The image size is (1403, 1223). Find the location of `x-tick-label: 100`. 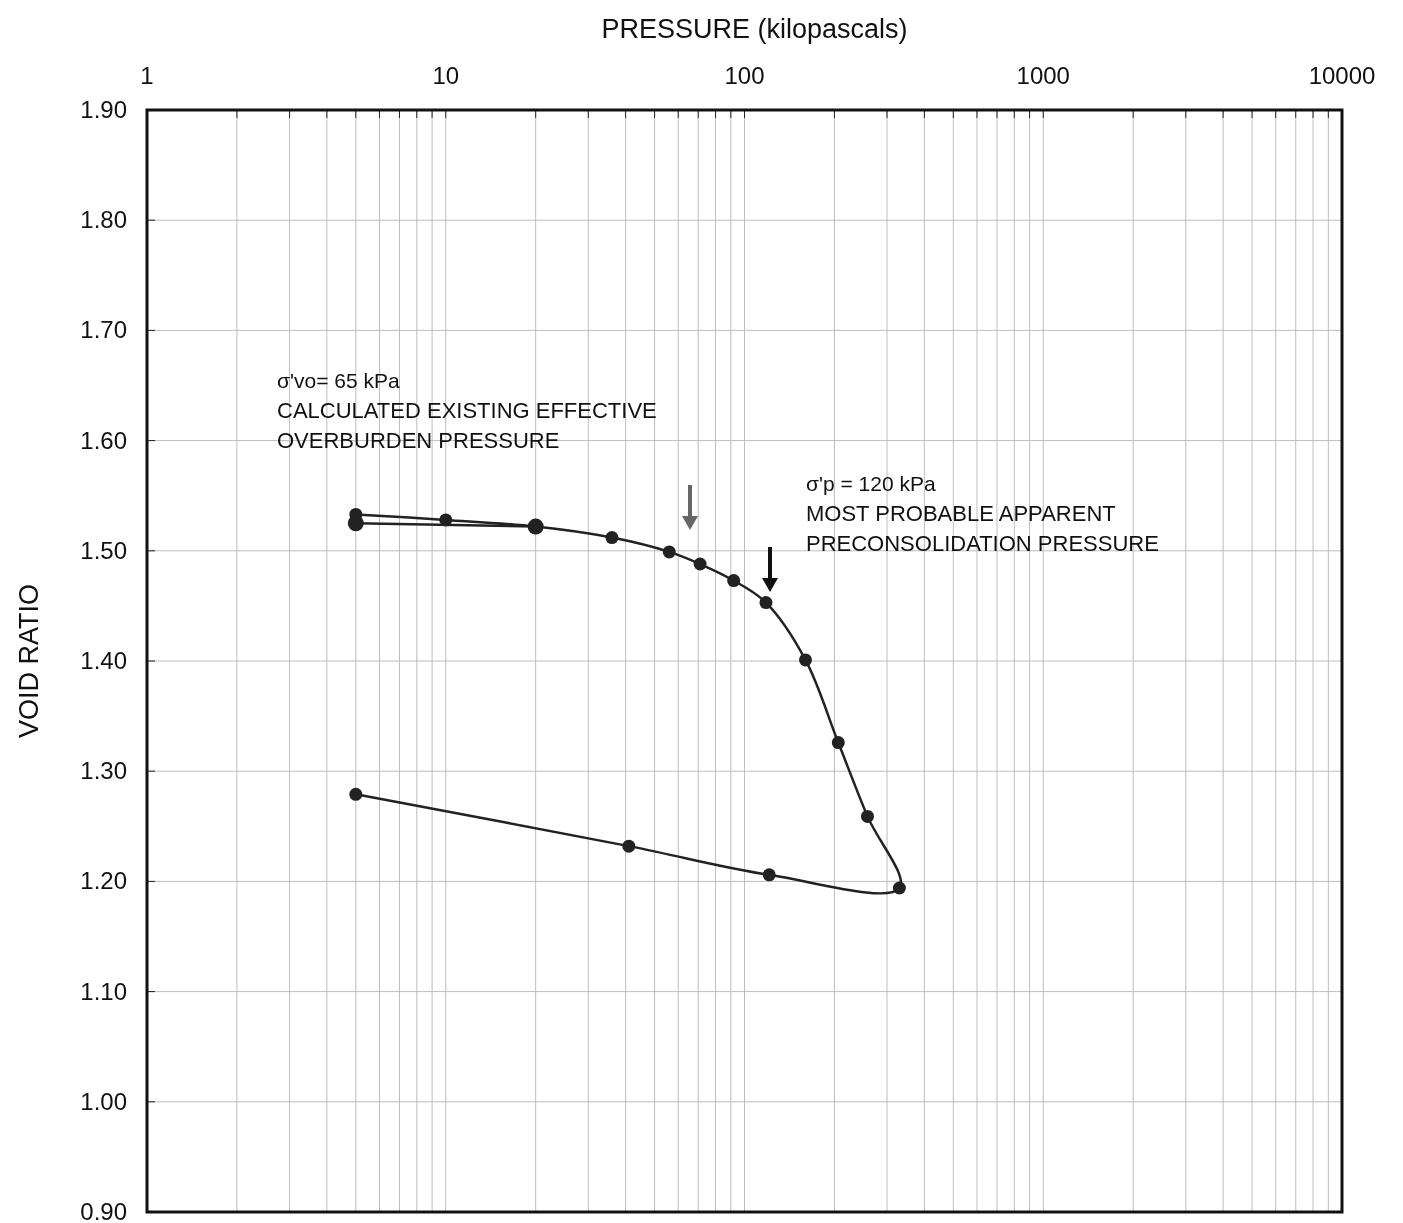

x-tick-label: 100 is located at coordinates (744, 75).